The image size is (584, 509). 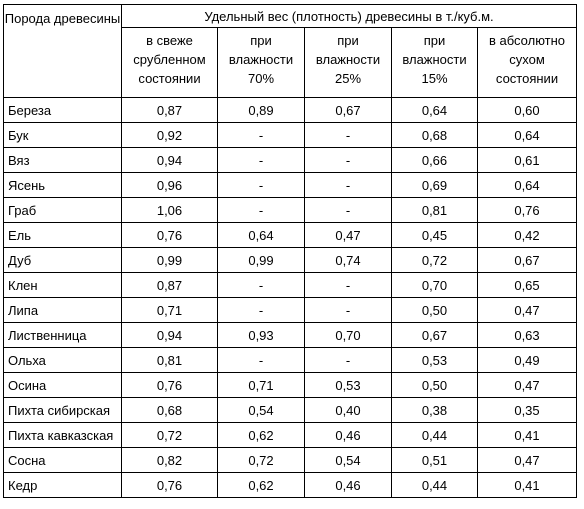 I want to click on density-value-cell: 0,40, so click(x=348, y=410).